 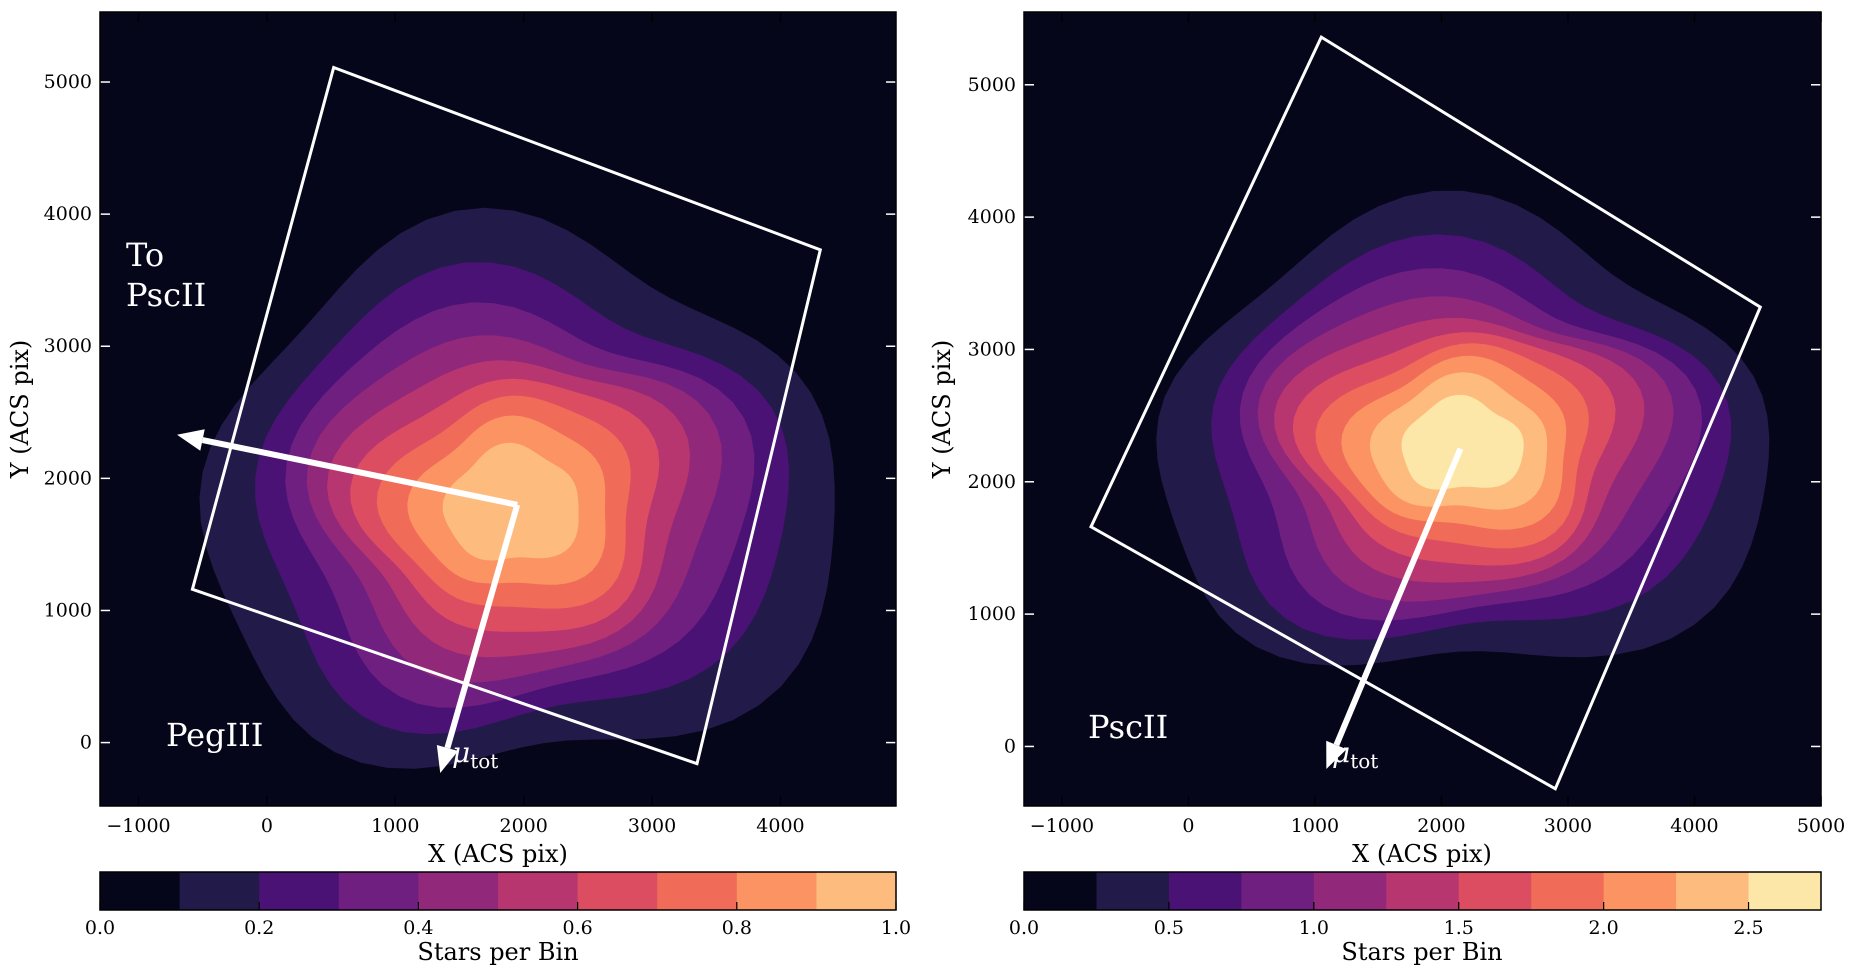 What do you see at coordinates (259, 928) in the screenshot?
I see `colorbar-tick-label: 0.2` at bounding box center [259, 928].